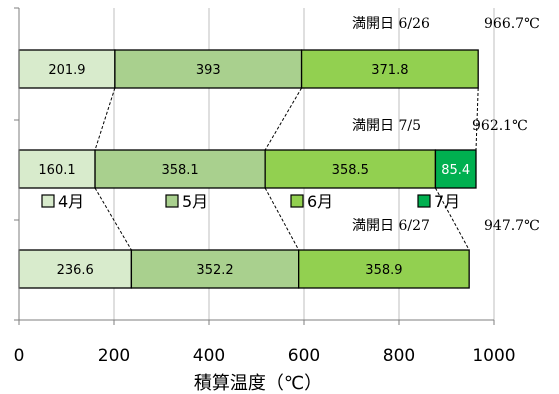  I want to click on bloom-date-annotation: 満開日 6/27 947.7℃, so click(446, 226).